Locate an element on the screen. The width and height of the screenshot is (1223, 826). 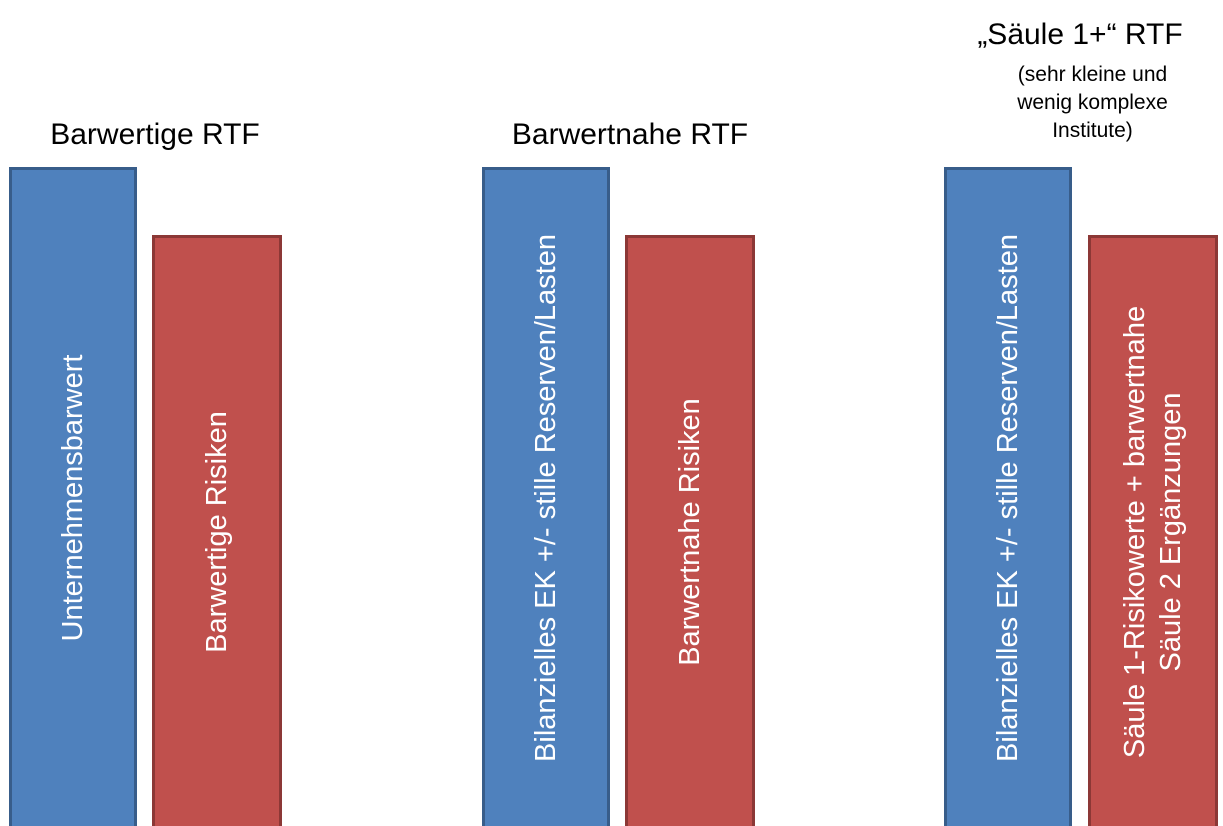
capital-bar-label: Unternehmensbarwert is located at coordinates (73, 498).